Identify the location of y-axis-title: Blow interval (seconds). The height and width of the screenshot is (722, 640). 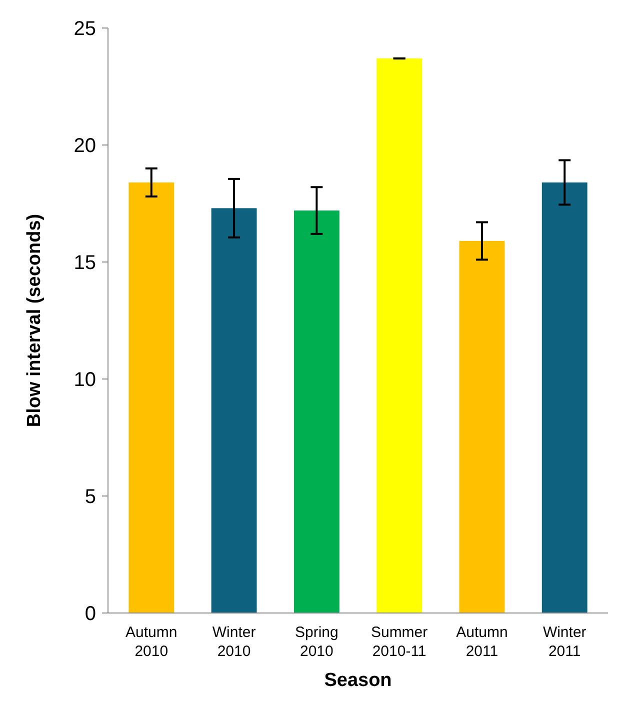
(34, 321).